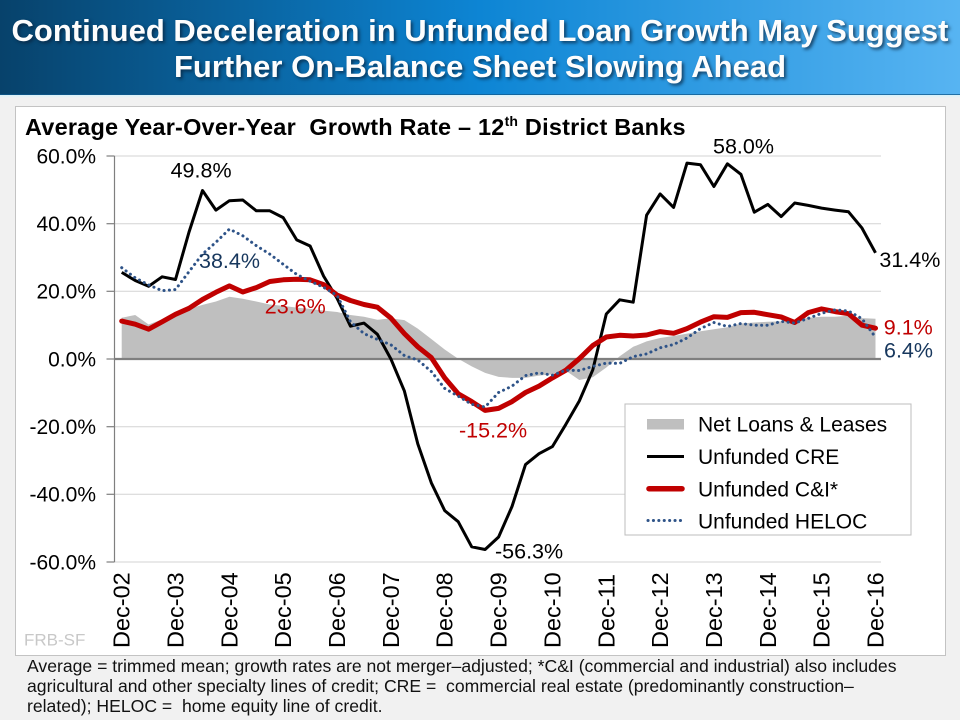 The height and width of the screenshot is (720, 960). Describe the element at coordinates (229, 610) in the screenshot. I see `svg-text: Dec-04` at that location.